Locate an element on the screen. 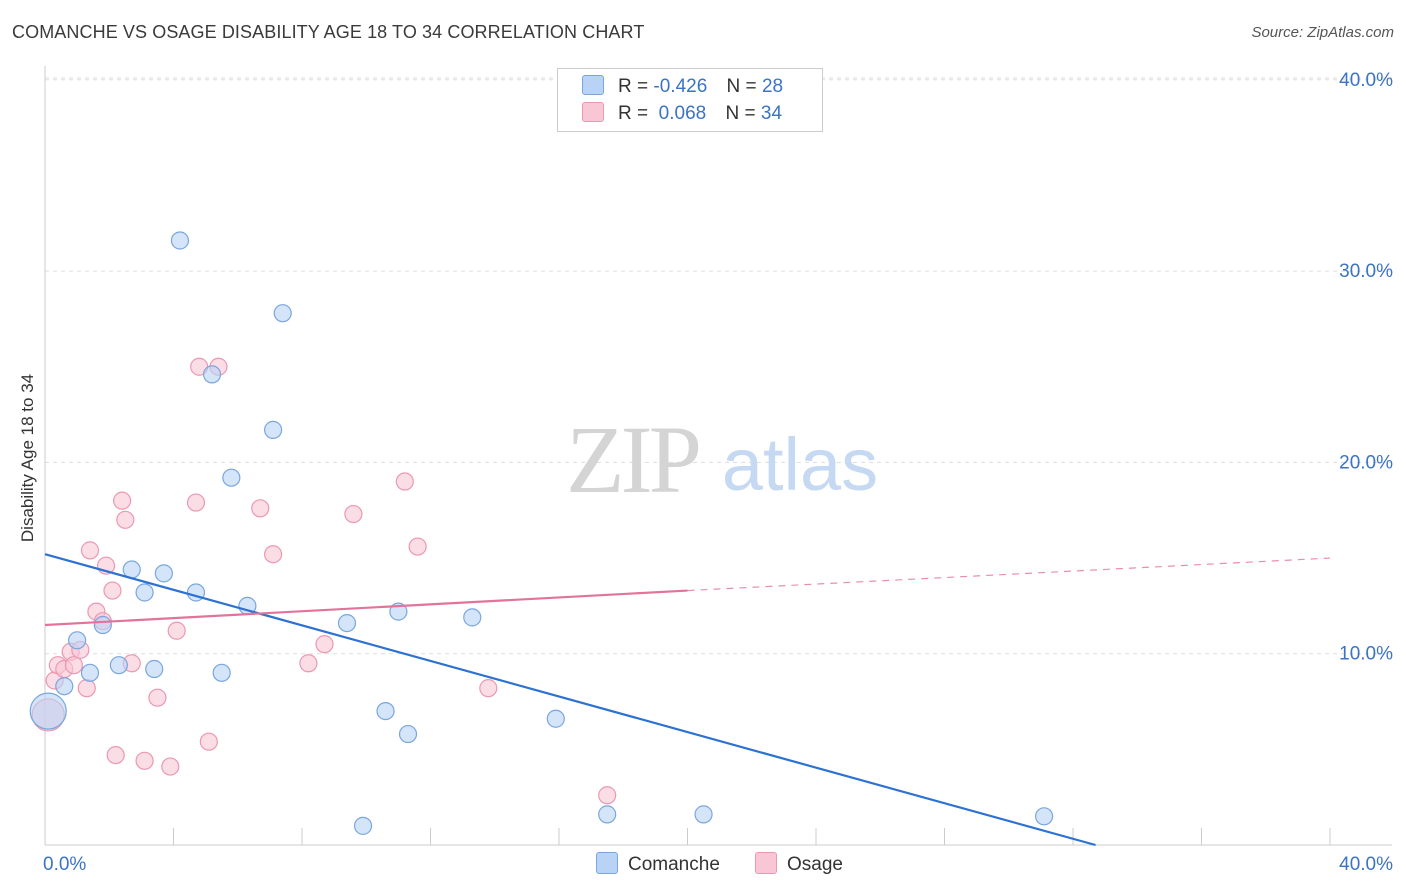 This screenshot has height=892, width=1406. bottom-legend-osage: Osage is located at coordinates (799, 864).